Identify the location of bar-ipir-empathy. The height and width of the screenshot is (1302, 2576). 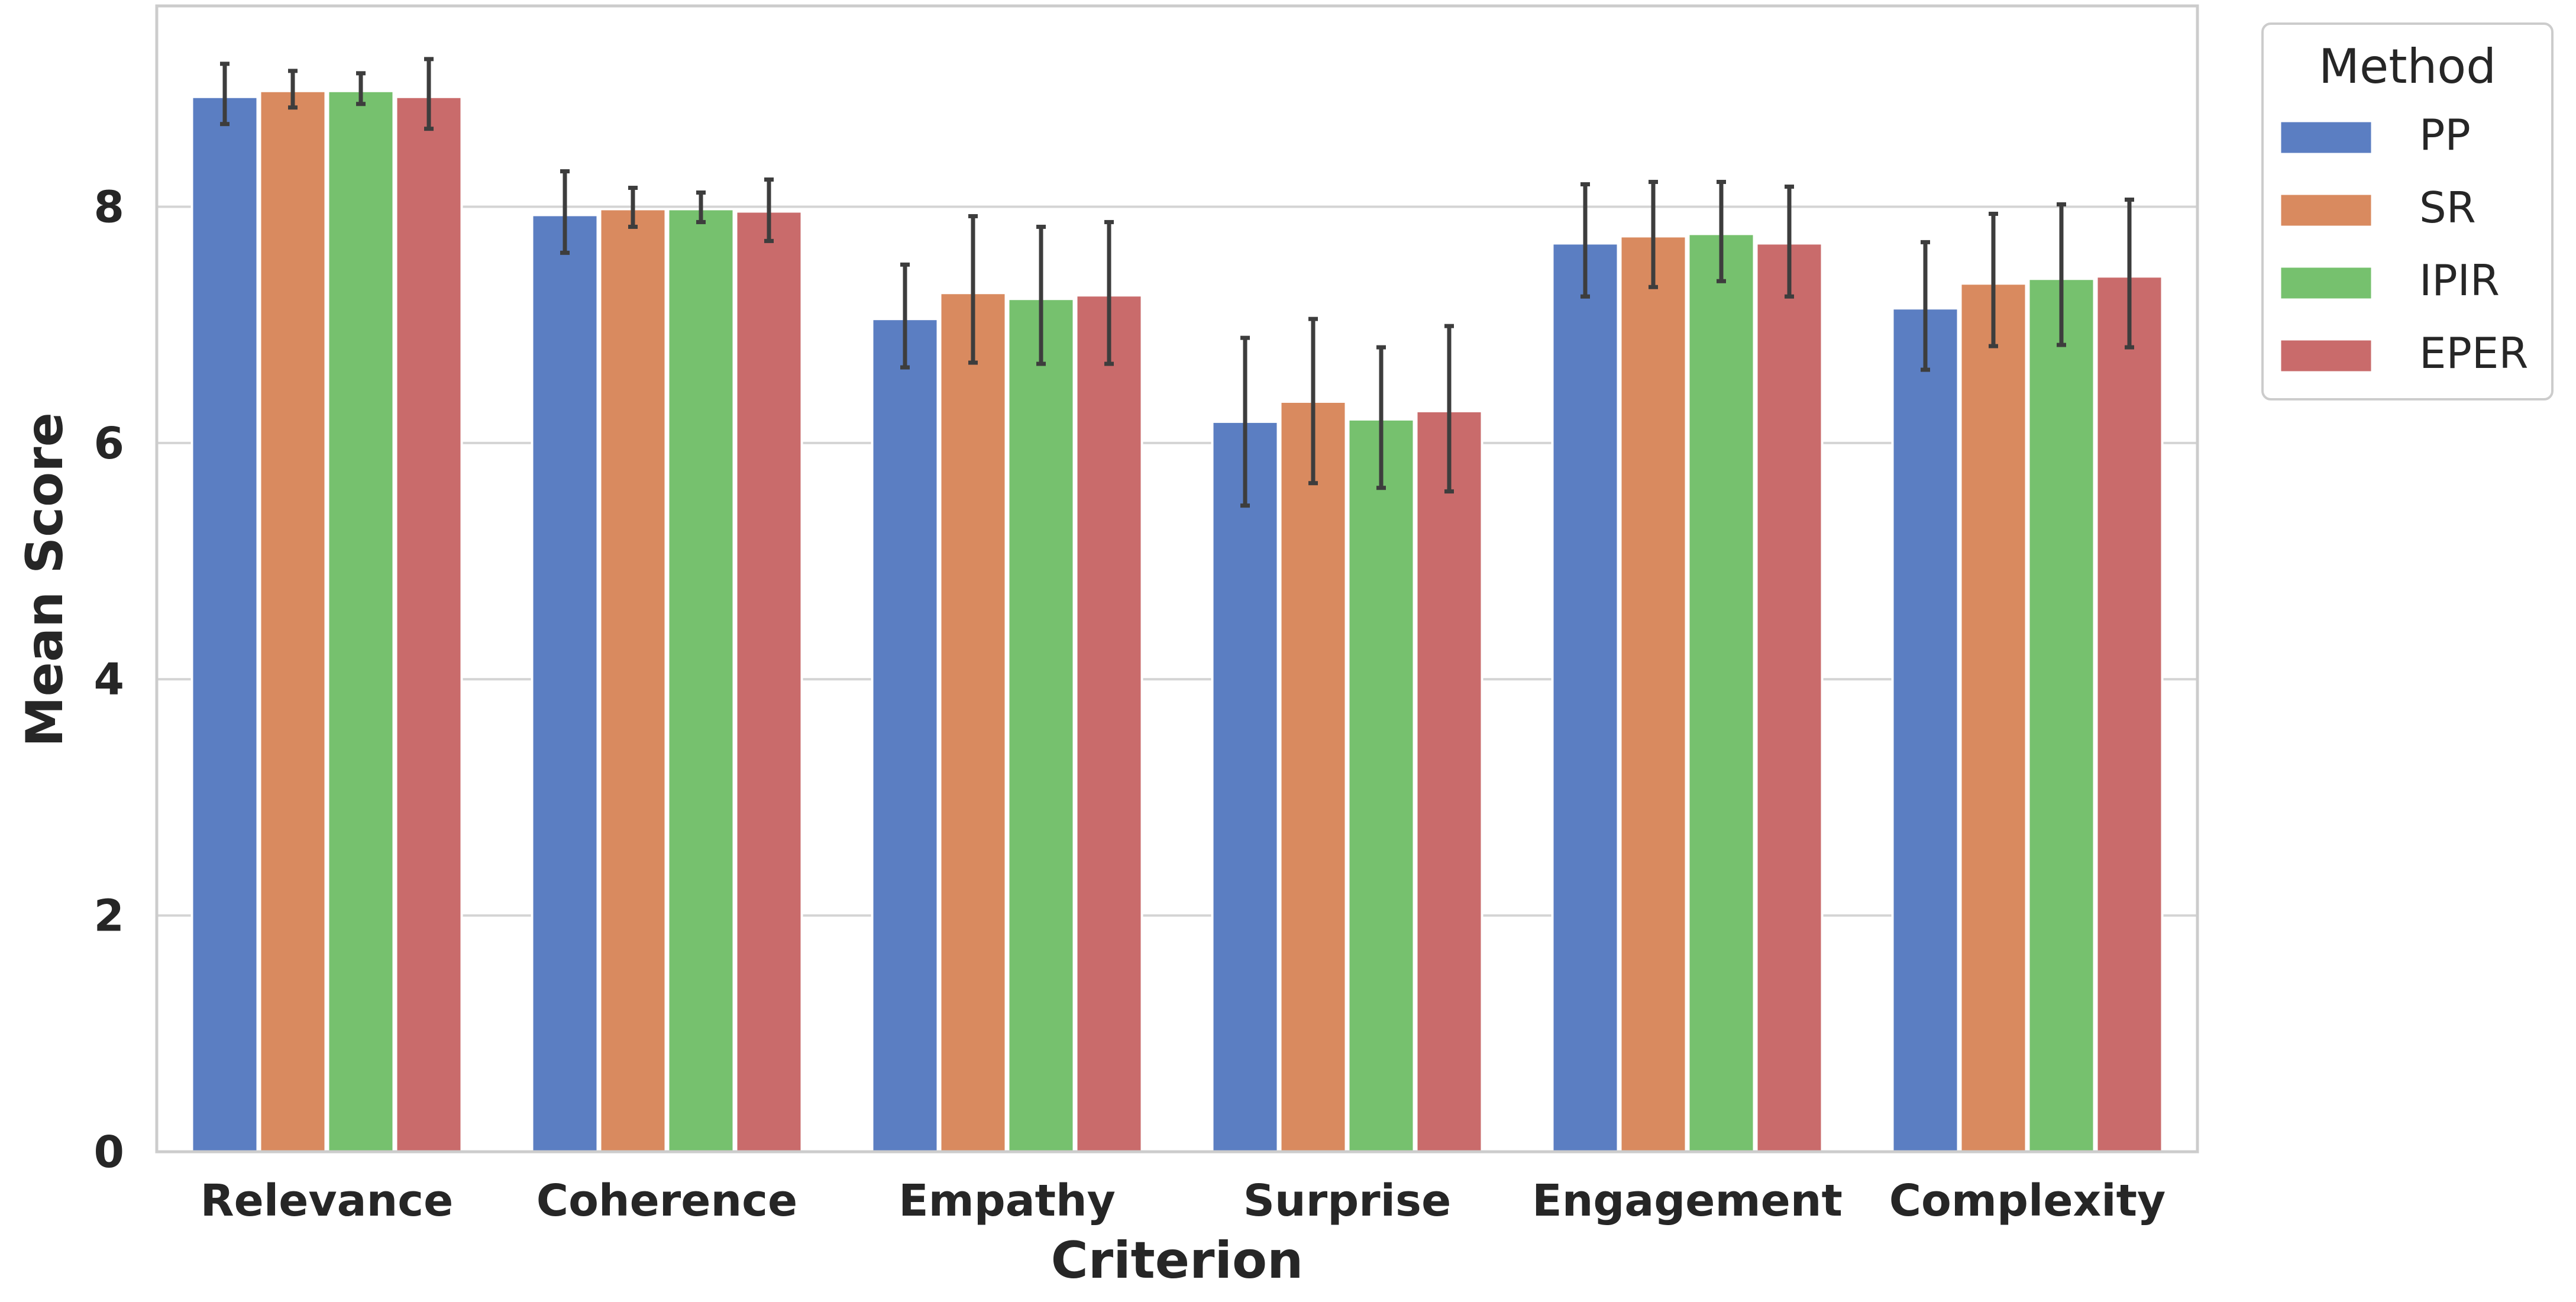
(1041, 725).